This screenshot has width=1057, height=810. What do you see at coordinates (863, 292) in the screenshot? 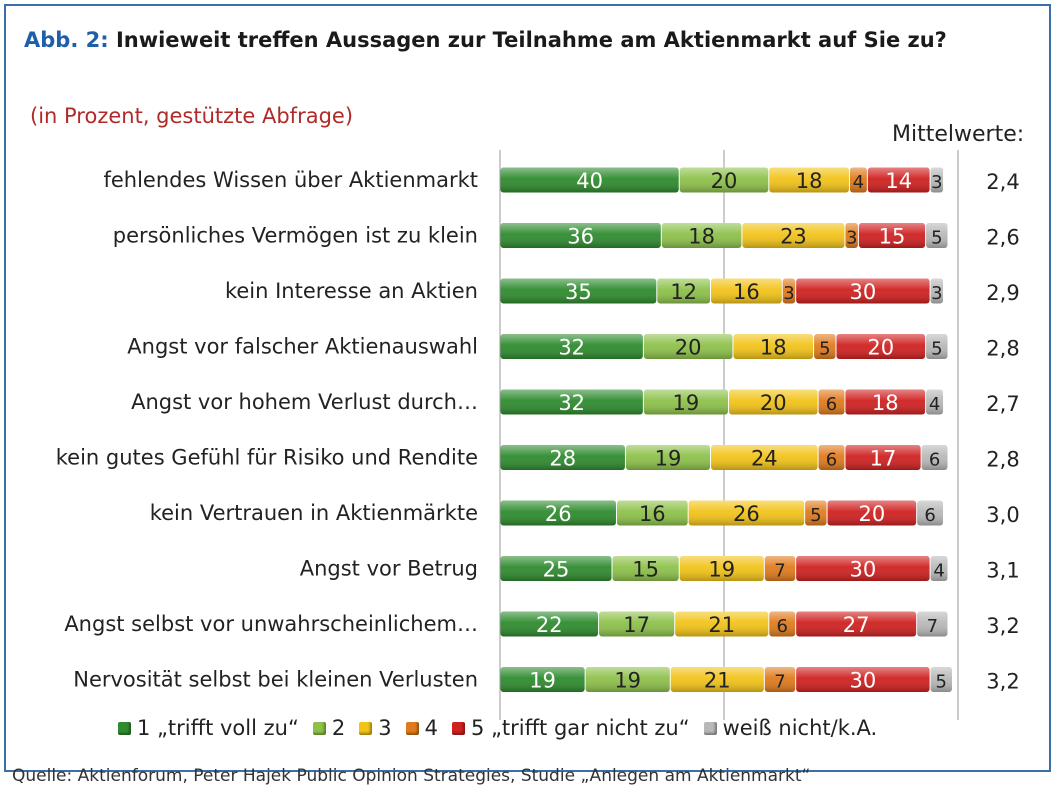
I see `bar-value-label: 30` at bounding box center [863, 292].